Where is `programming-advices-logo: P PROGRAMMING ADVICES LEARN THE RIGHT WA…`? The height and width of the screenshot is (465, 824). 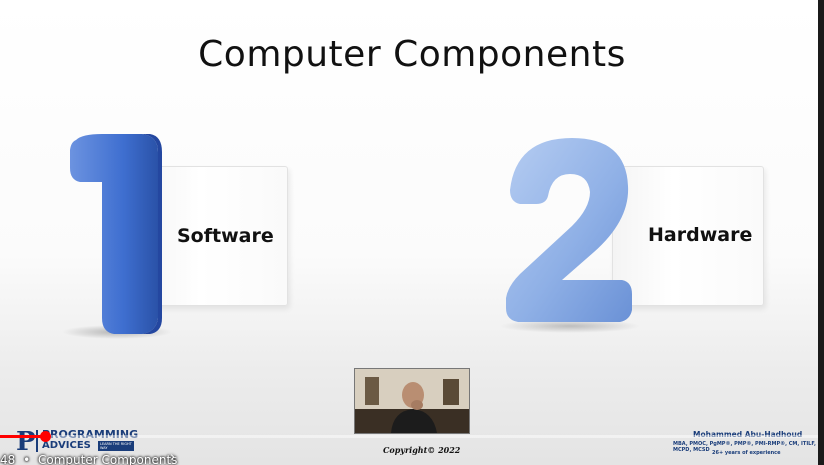
programming-advices-logo: P PROGRAMMING ADVICES LEARN THE RIGHT WA… is located at coordinates (79, 441).